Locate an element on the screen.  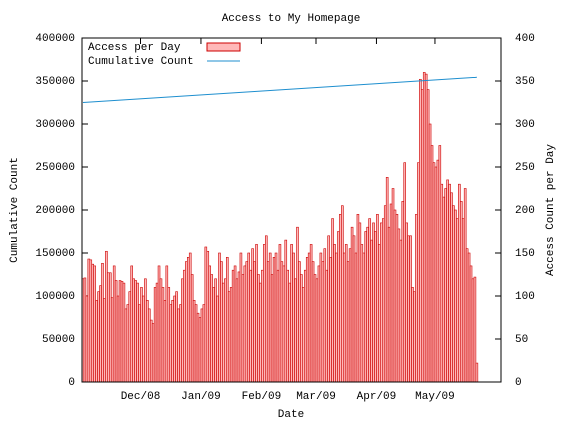
x-tick-label: May/09 is located at coordinates (435, 397).